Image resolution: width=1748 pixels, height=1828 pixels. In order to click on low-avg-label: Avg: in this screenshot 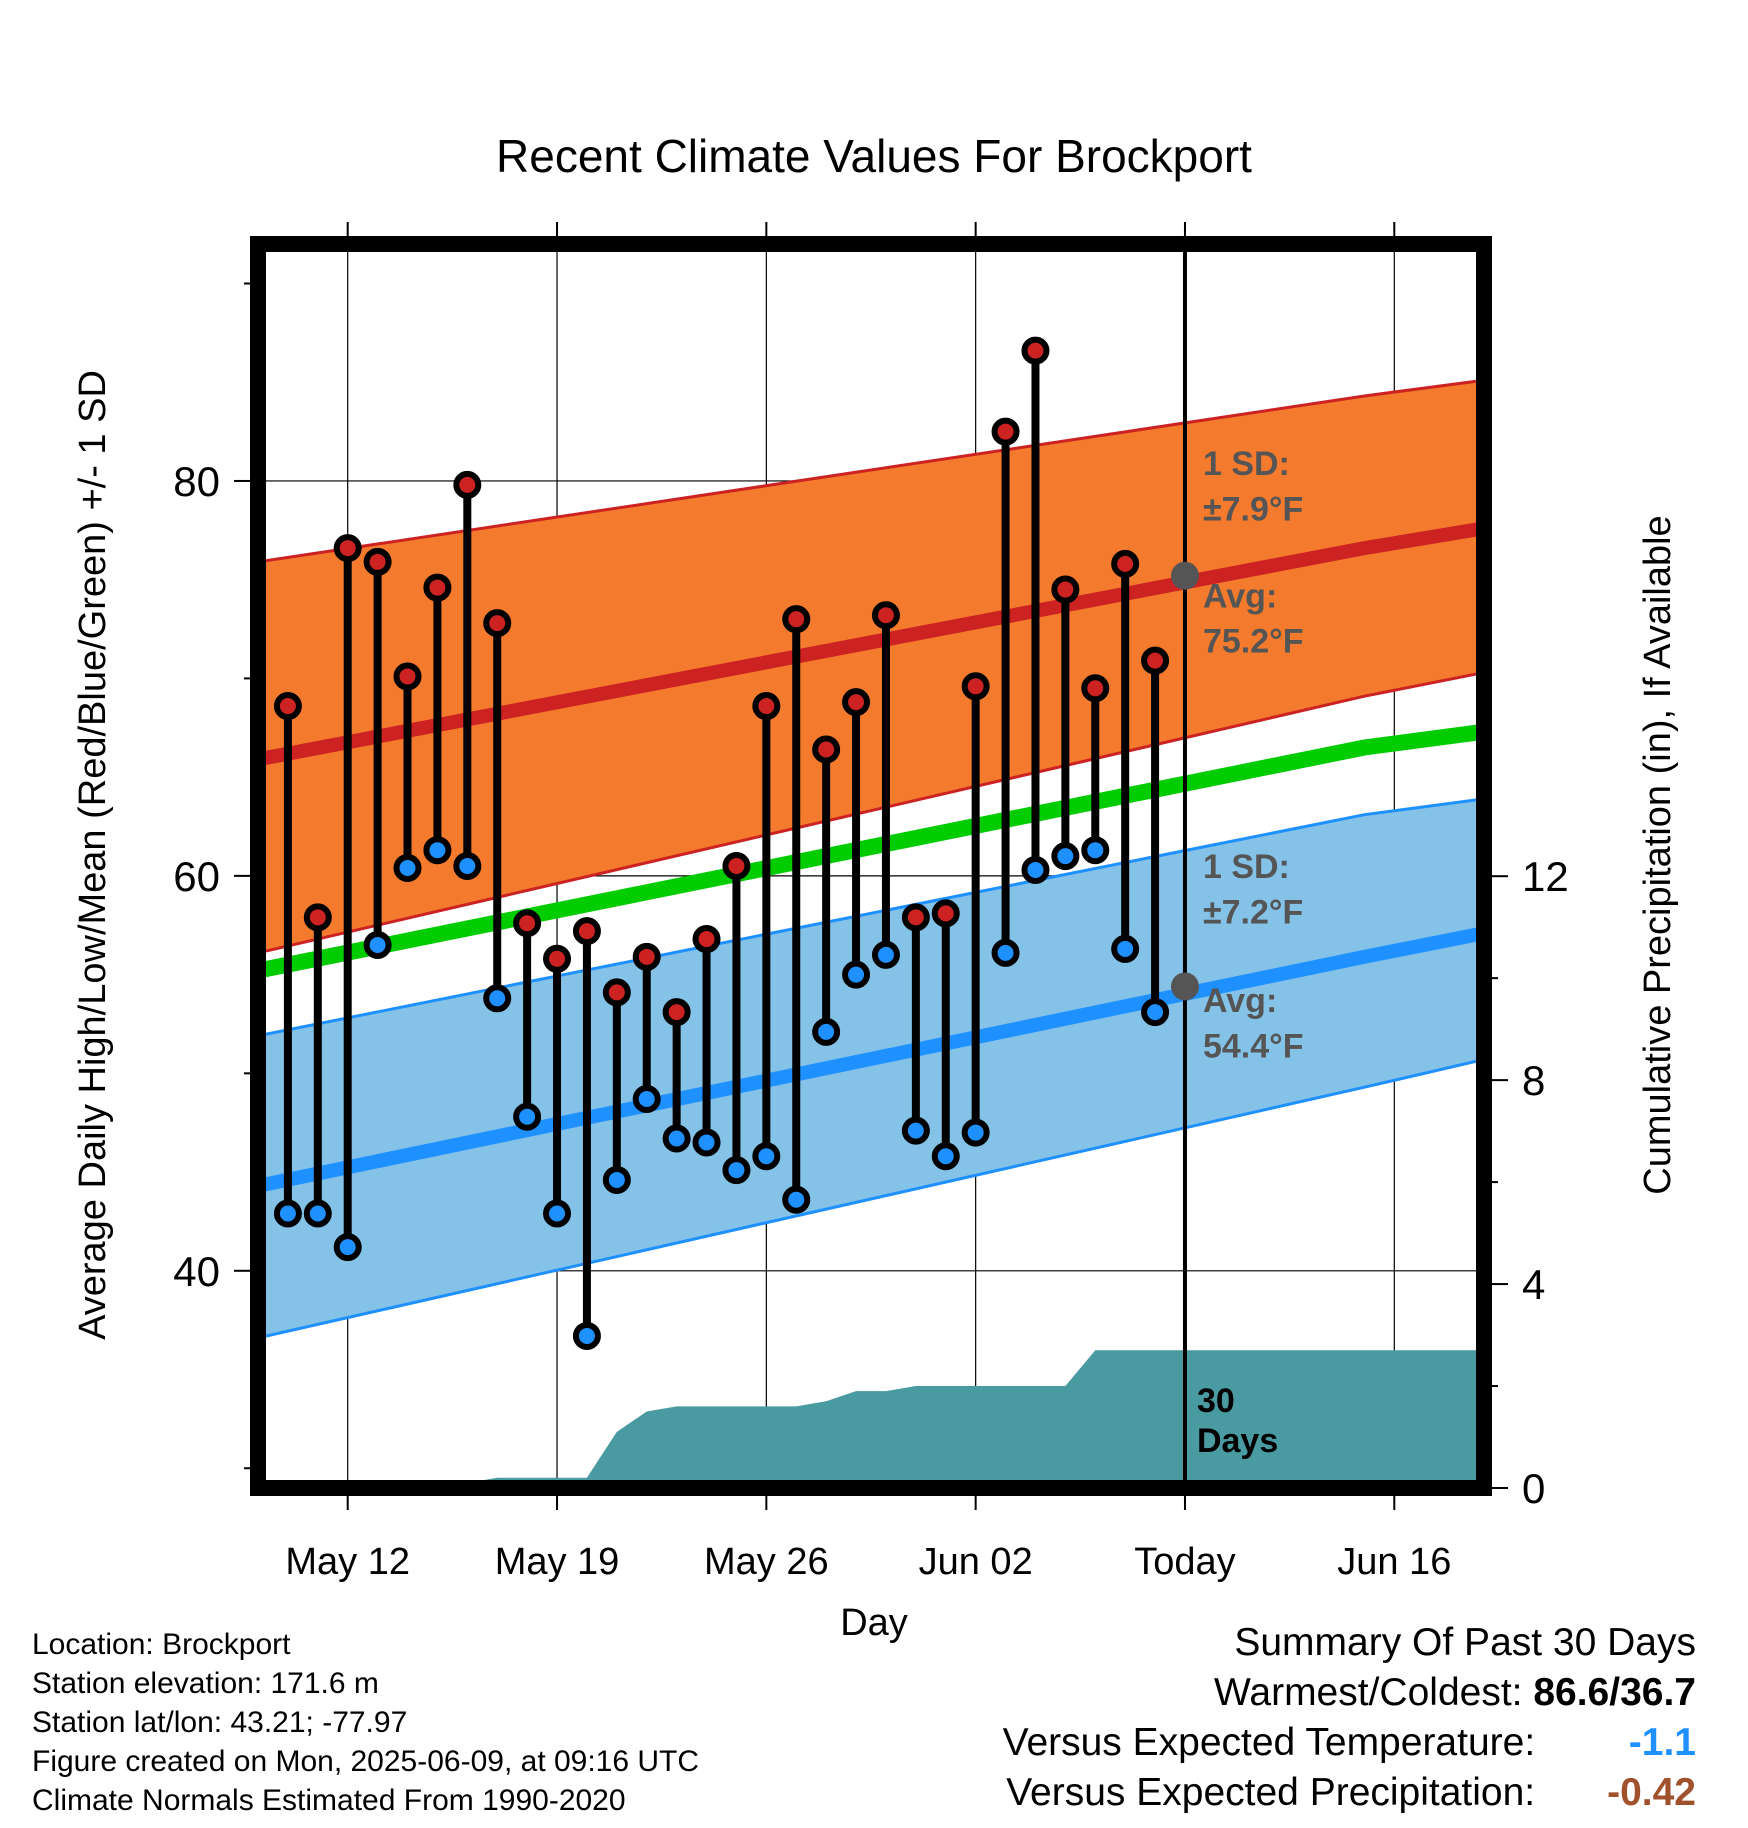, I will do `click(1240, 1001)`.